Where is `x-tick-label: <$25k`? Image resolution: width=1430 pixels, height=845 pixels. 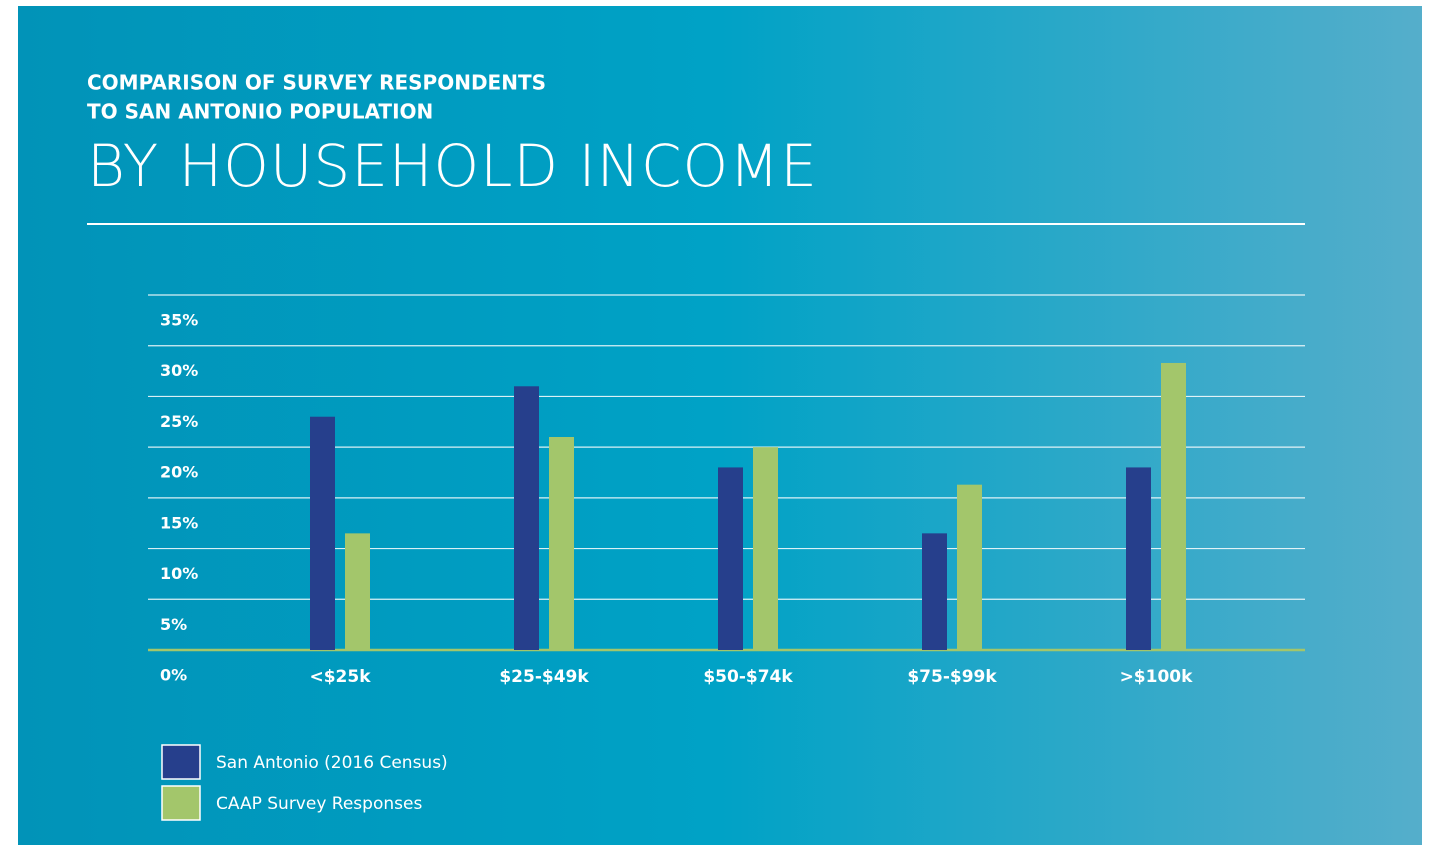
x-tick-label: <$25k is located at coordinates (340, 677).